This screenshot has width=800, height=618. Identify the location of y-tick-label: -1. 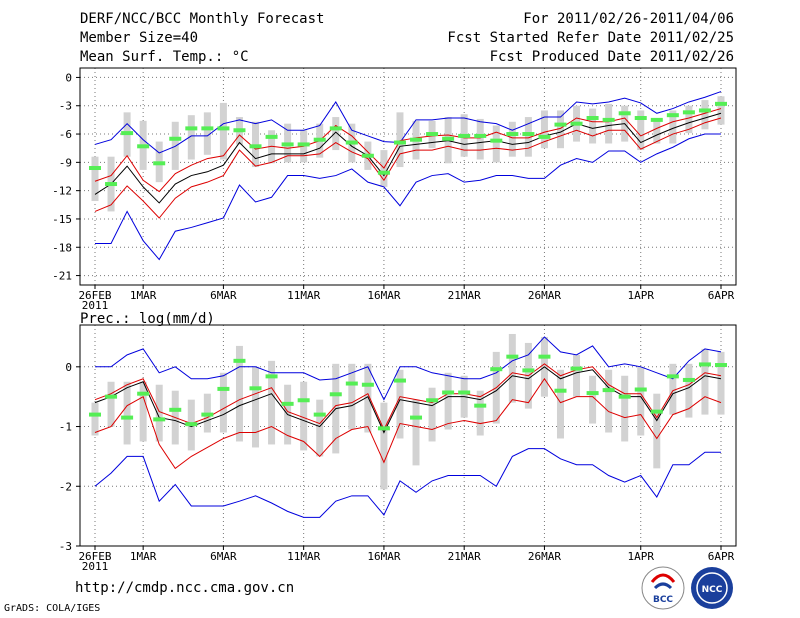
(65, 427).